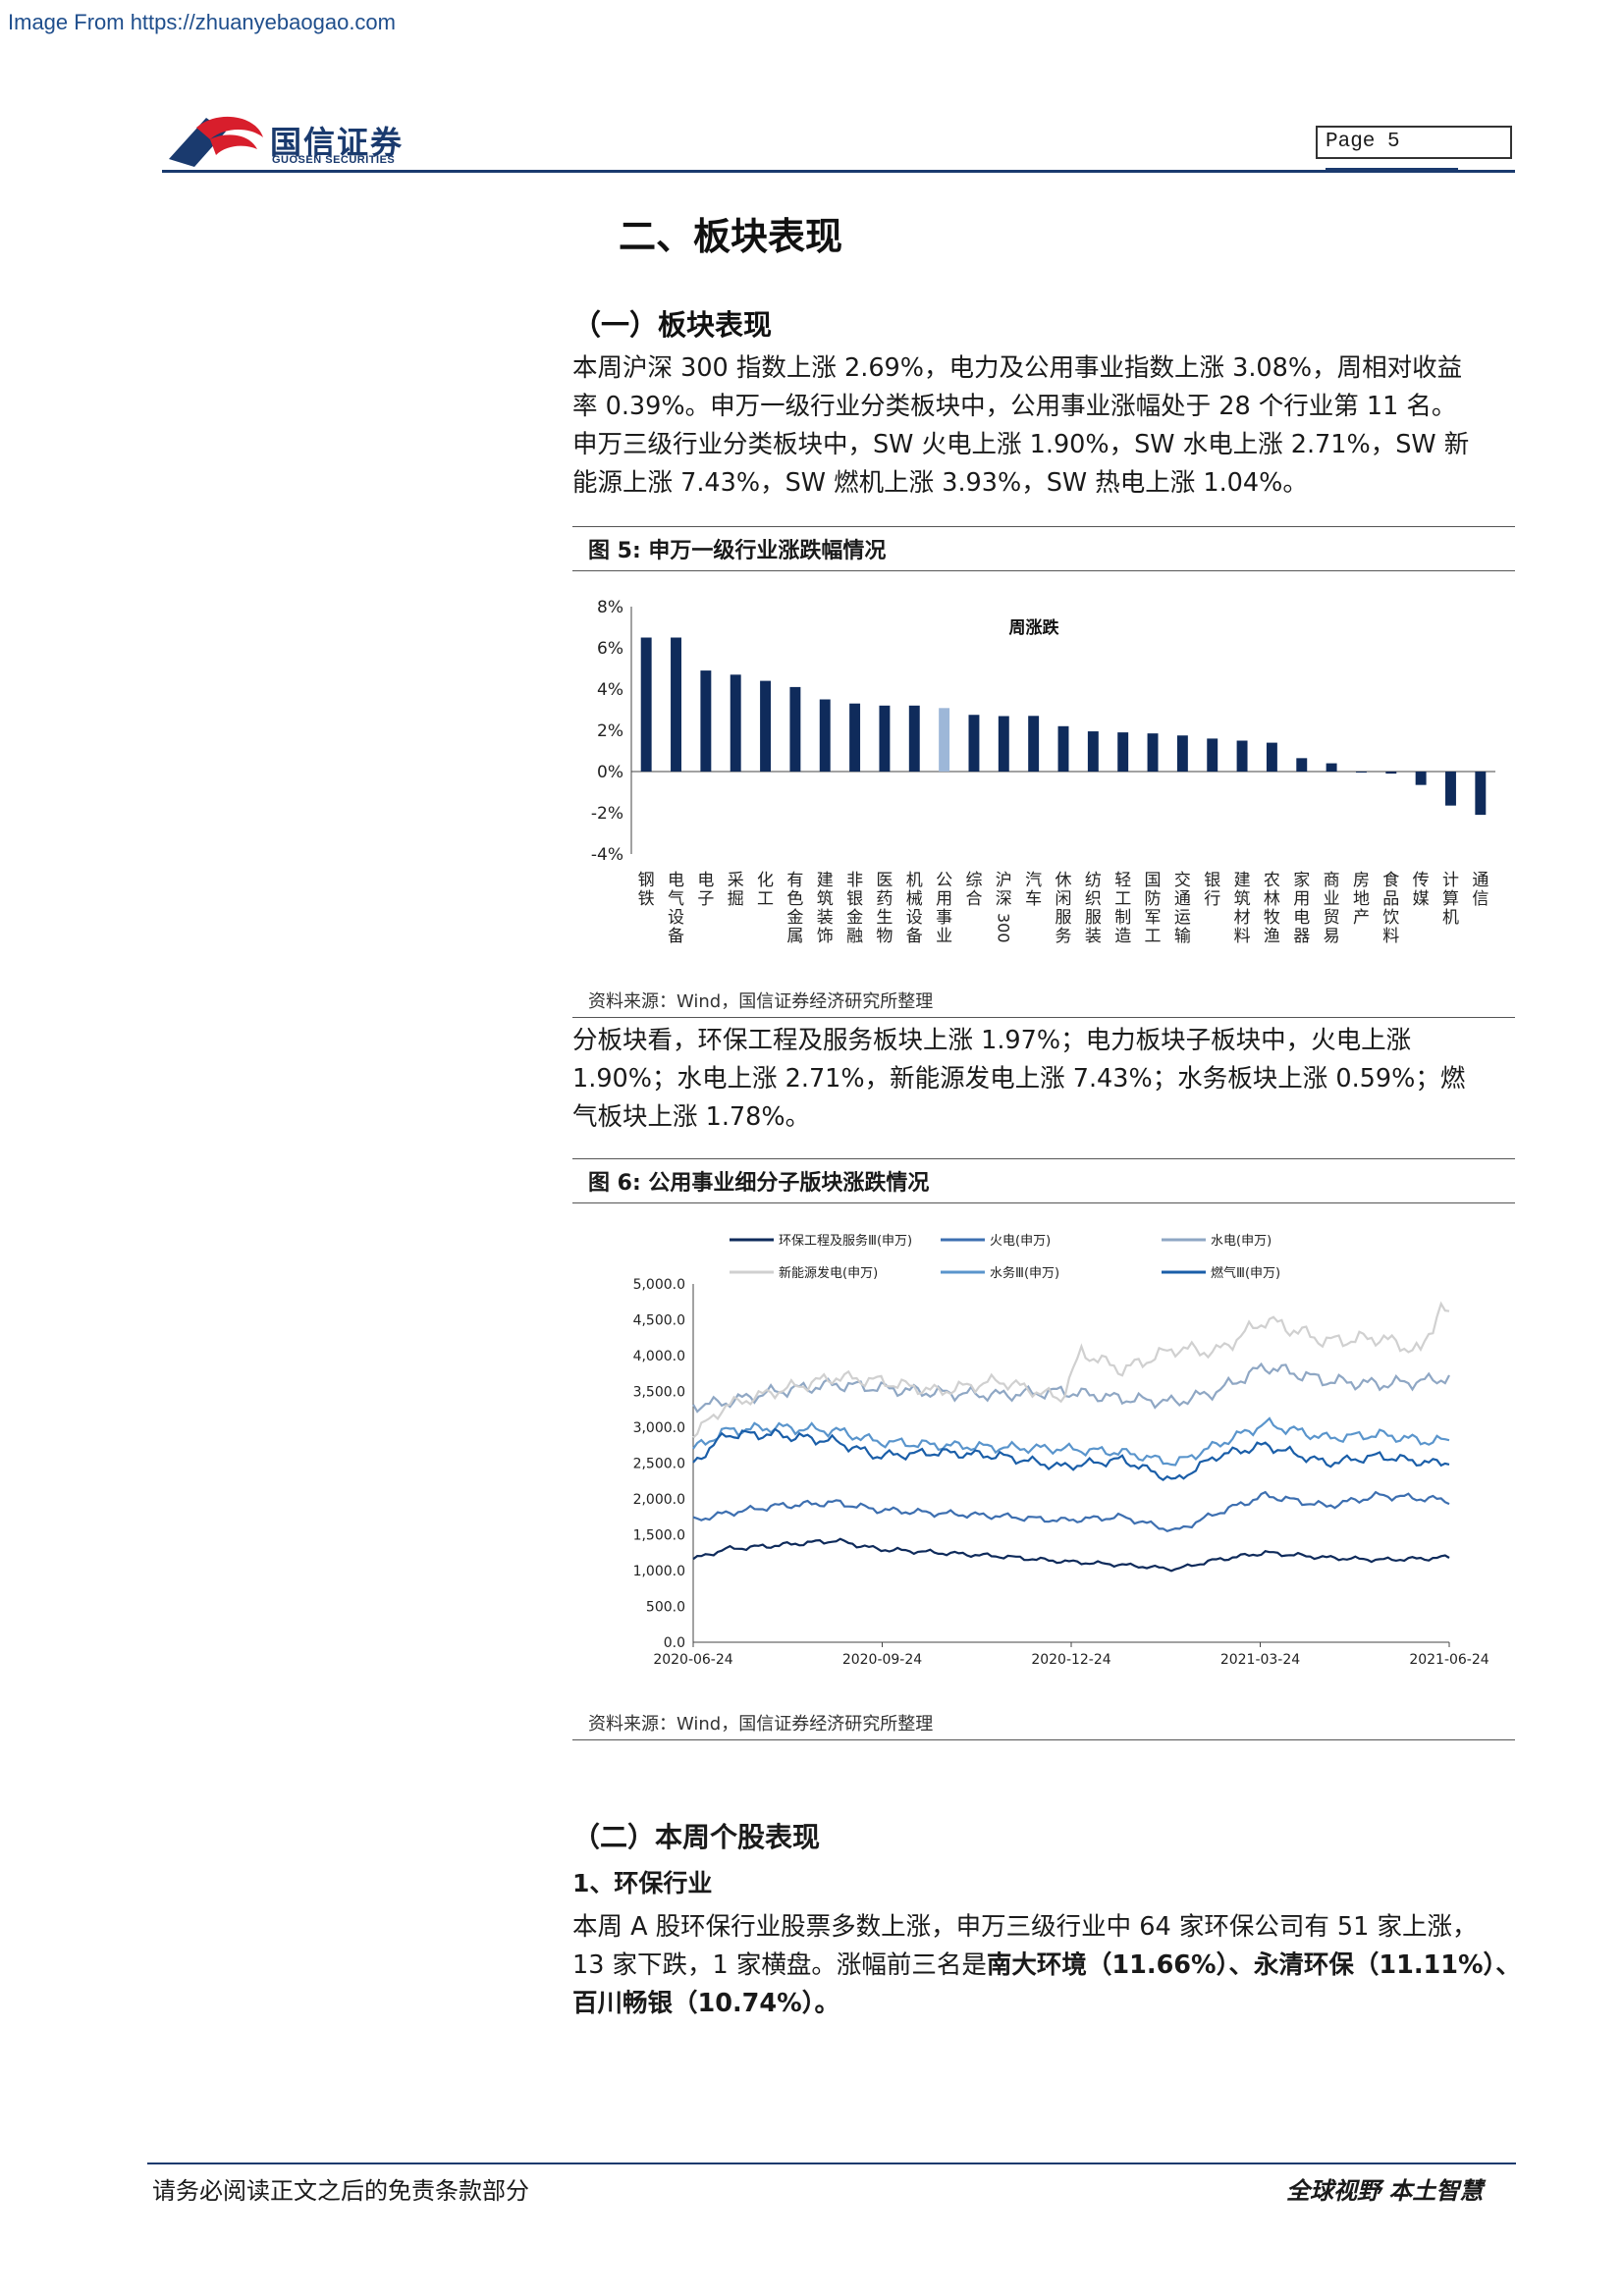  I want to click on x-tick-label: 建, so click(1242, 880).